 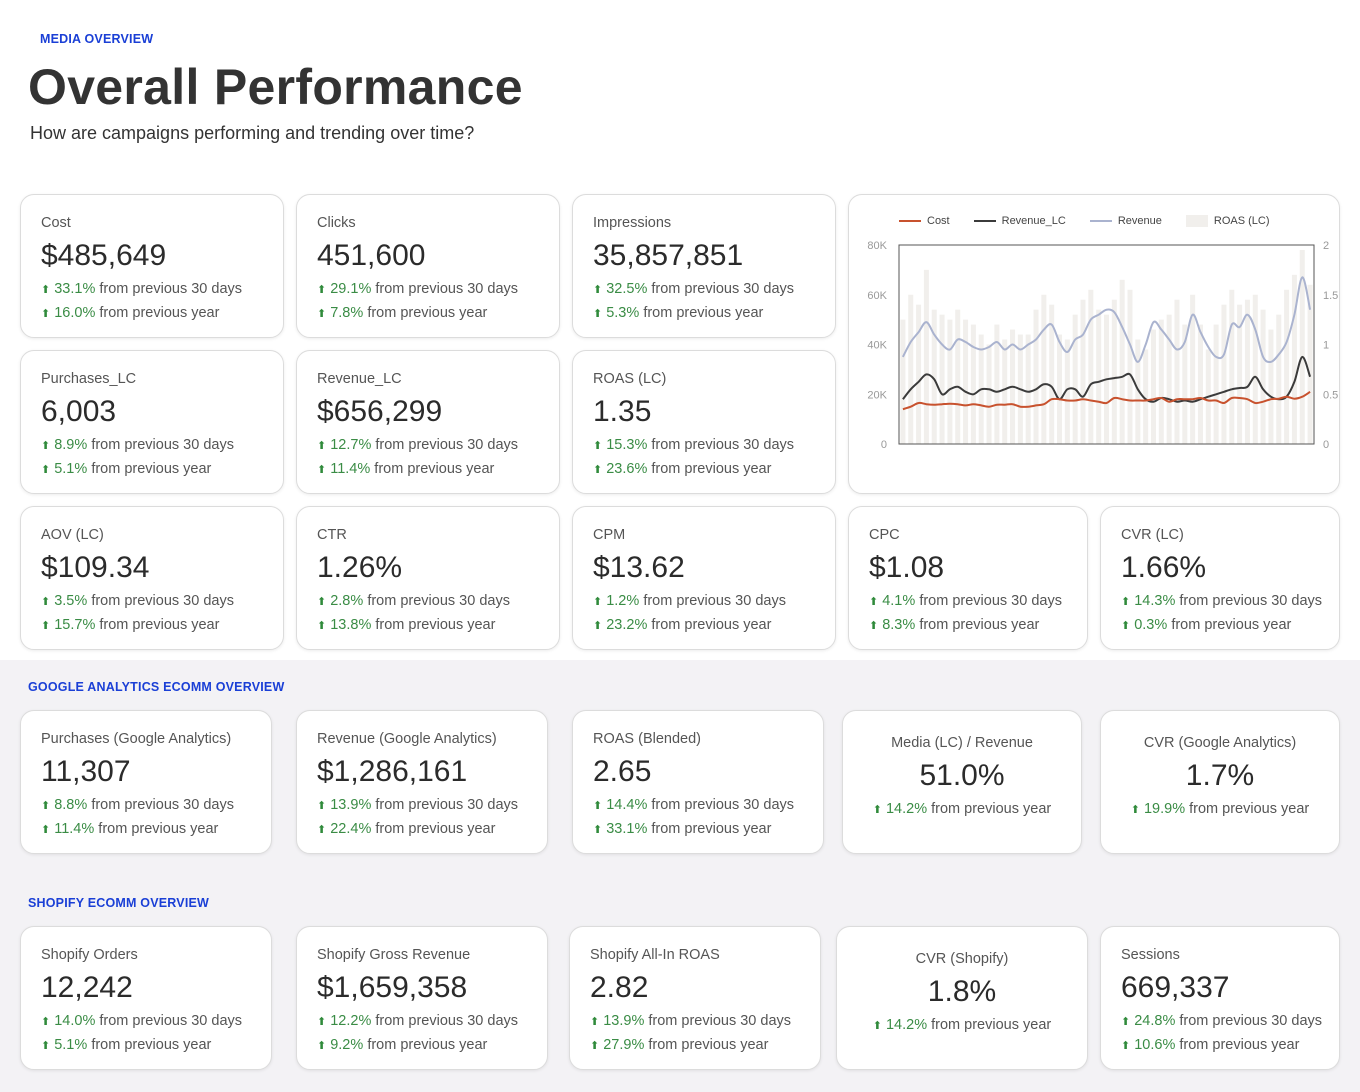 What do you see at coordinates (1125, 221) in the screenshot?
I see `legend-item-revenue: Revenue` at bounding box center [1125, 221].